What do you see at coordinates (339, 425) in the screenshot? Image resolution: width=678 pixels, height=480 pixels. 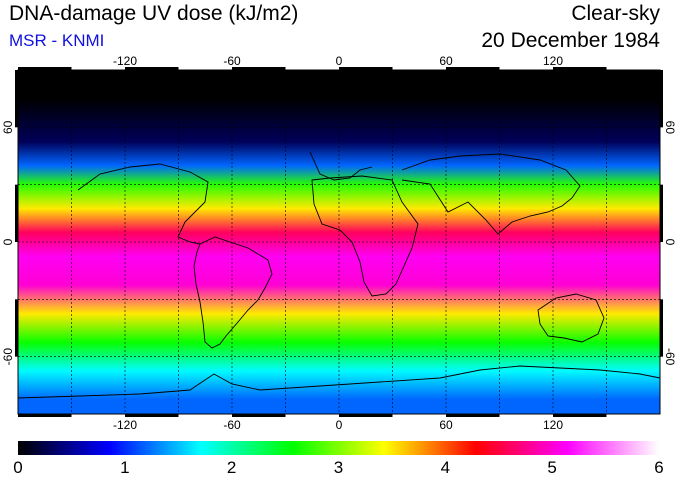 I see `lon-label-bottom: 0` at bounding box center [339, 425].